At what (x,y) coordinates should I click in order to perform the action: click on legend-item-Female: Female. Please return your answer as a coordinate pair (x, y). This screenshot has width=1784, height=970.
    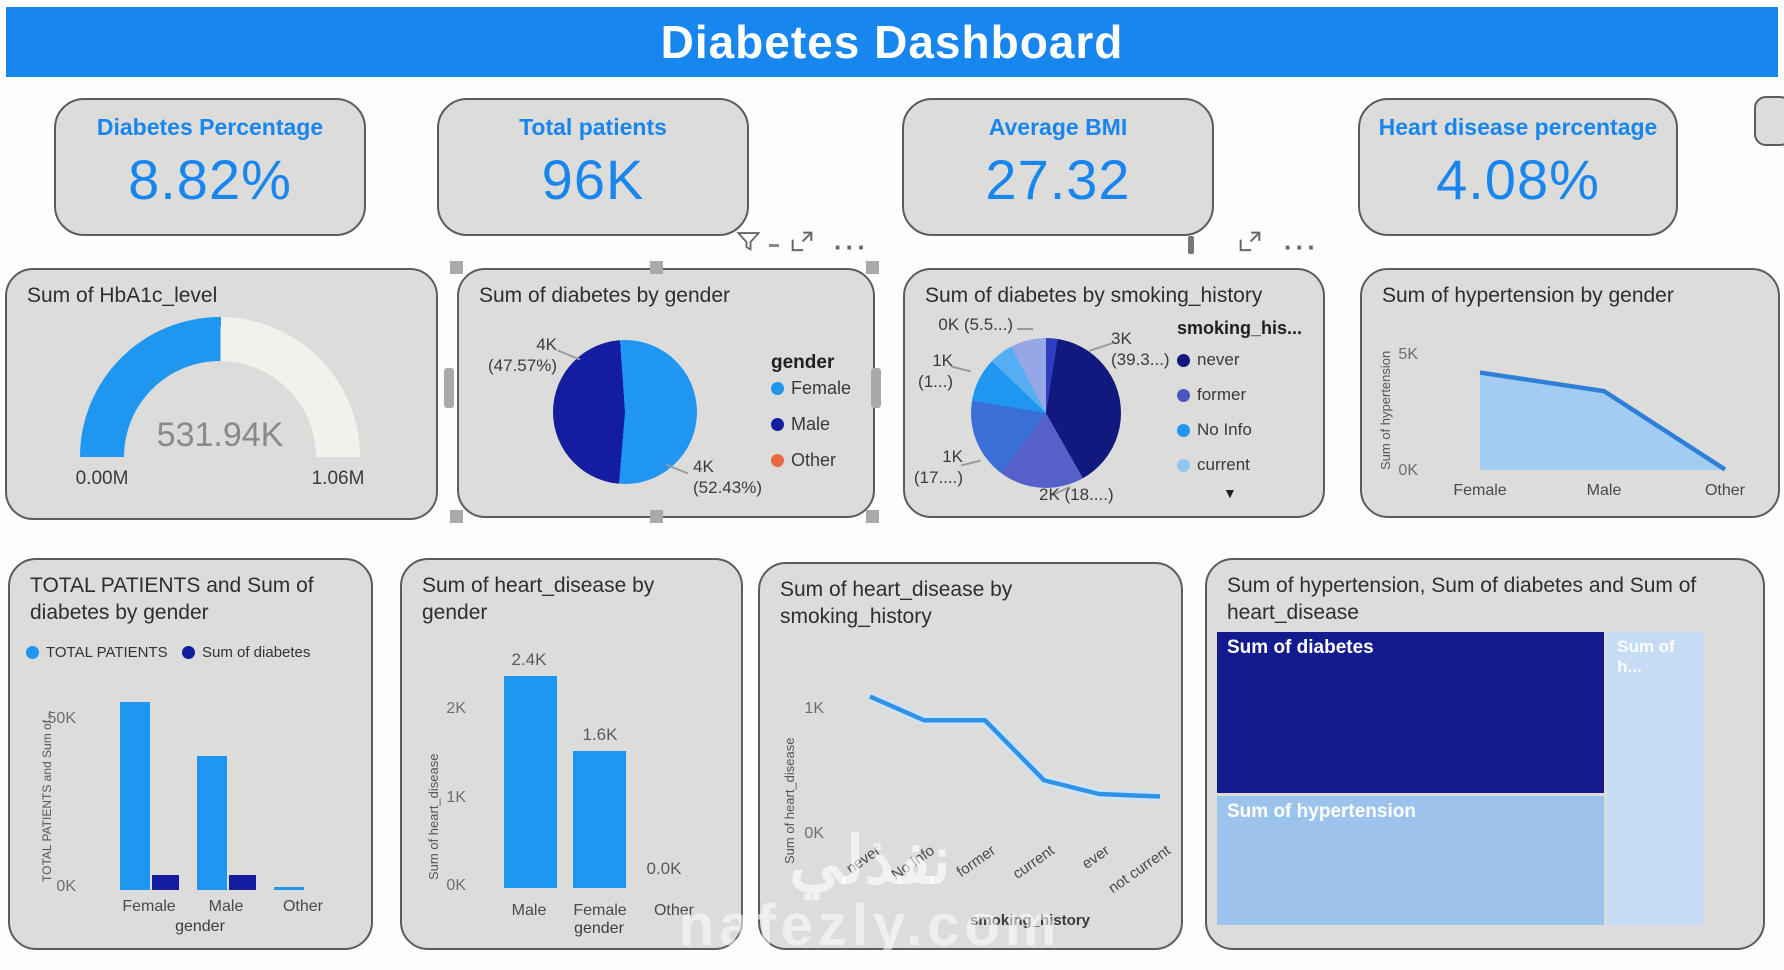
    Looking at the image, I should click on (811, 388).